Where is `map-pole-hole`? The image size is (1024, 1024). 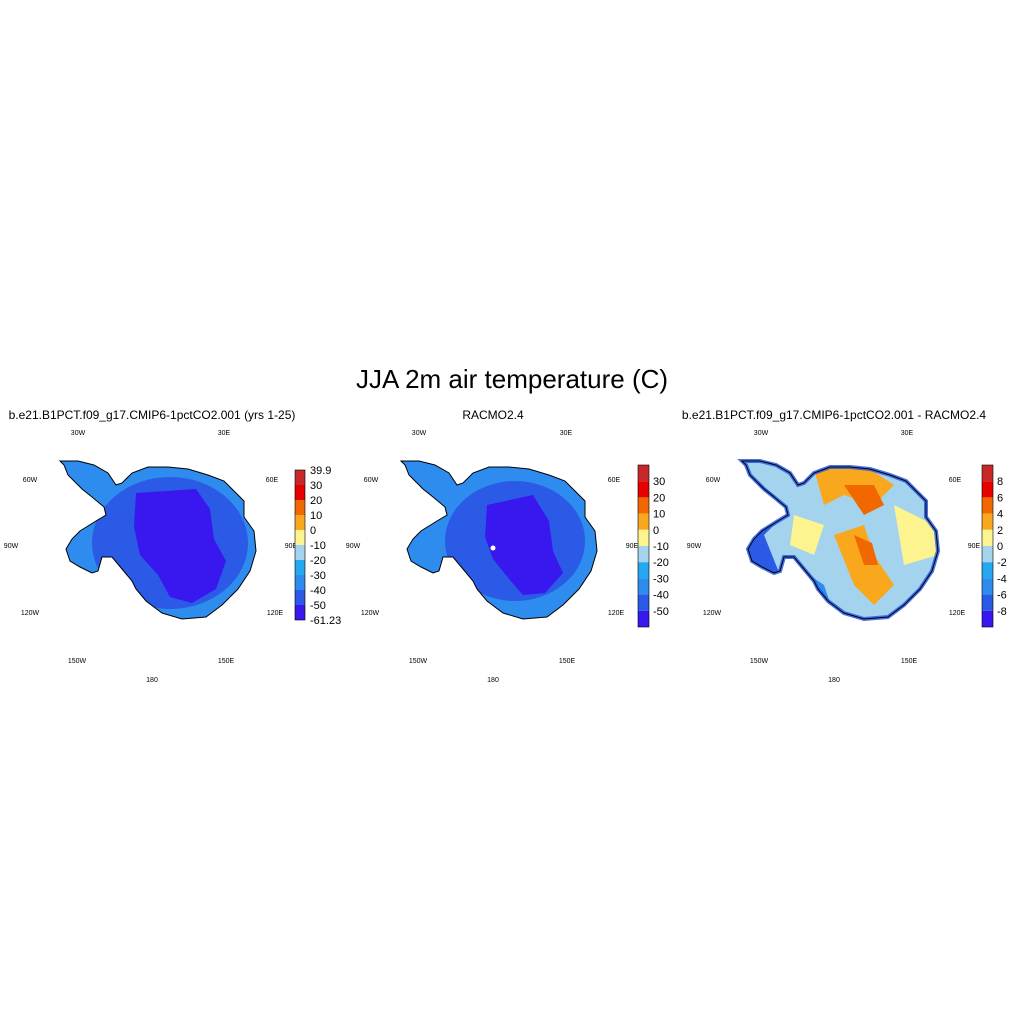 map-pole-hole is located at coordinates (493, 548).